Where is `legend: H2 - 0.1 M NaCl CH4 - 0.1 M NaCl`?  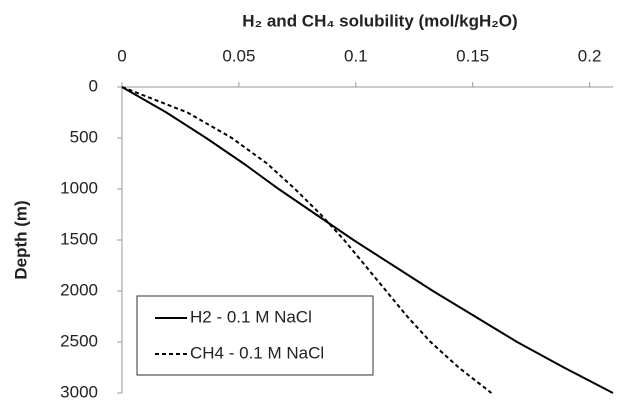 legend: H2 - 0.1 M NaCl CH4 - 0.1 M NaCl is located at coordinates (255, 335).